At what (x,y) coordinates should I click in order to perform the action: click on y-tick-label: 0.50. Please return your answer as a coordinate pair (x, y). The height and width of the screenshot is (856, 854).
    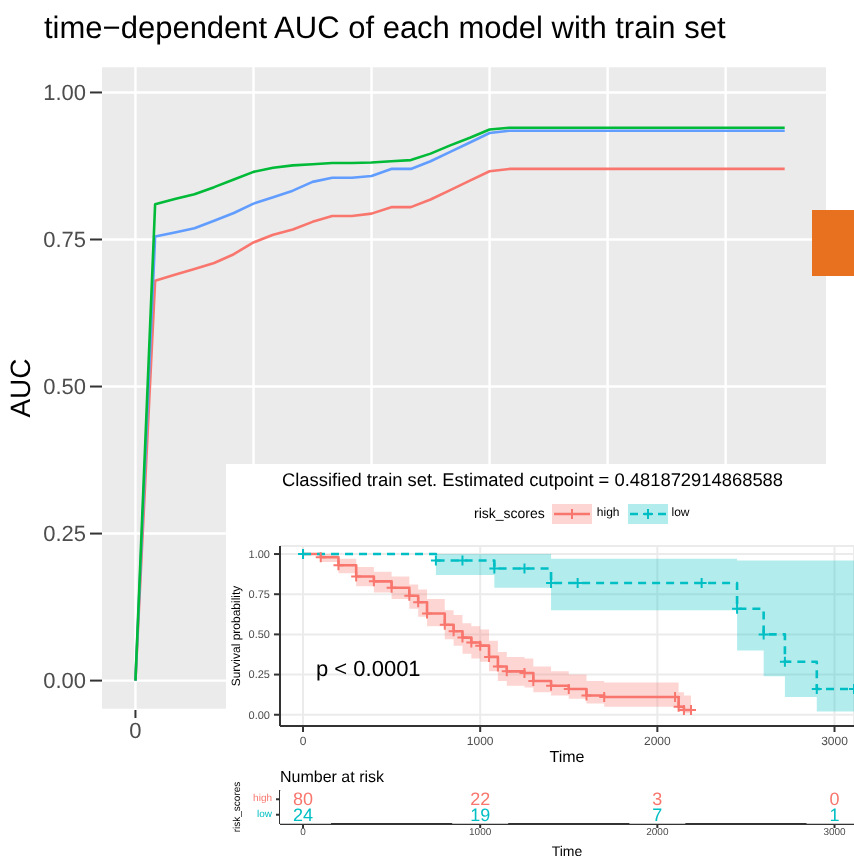
    Looking at the image, I should click on (64, 388).